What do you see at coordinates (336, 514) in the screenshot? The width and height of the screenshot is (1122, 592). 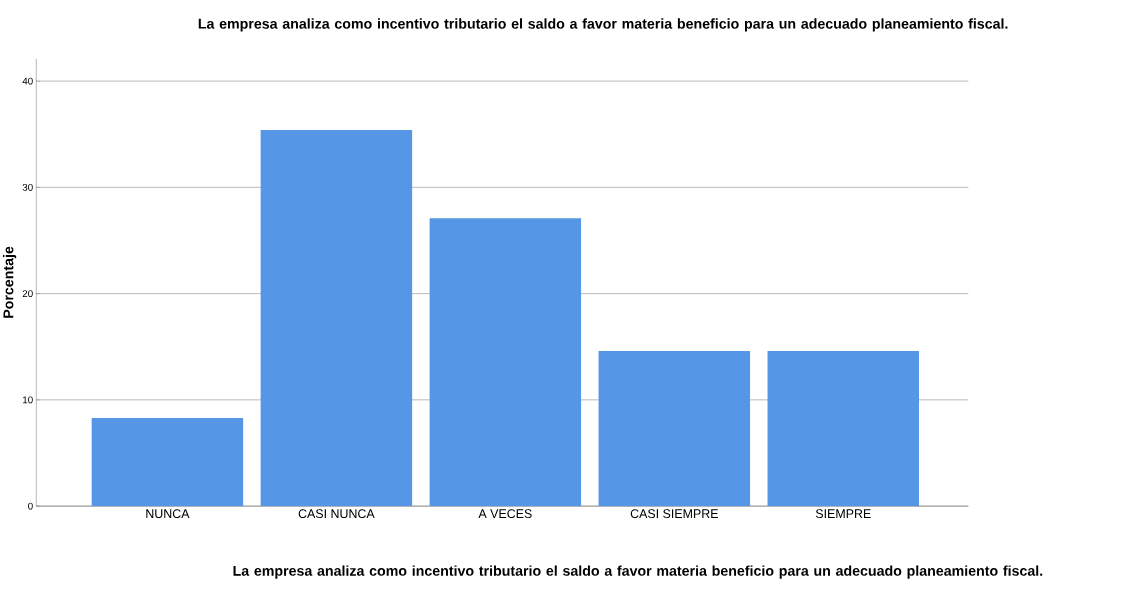 I see `x-tick-label: CASI NUNCA` at bounding box center [336, 514].